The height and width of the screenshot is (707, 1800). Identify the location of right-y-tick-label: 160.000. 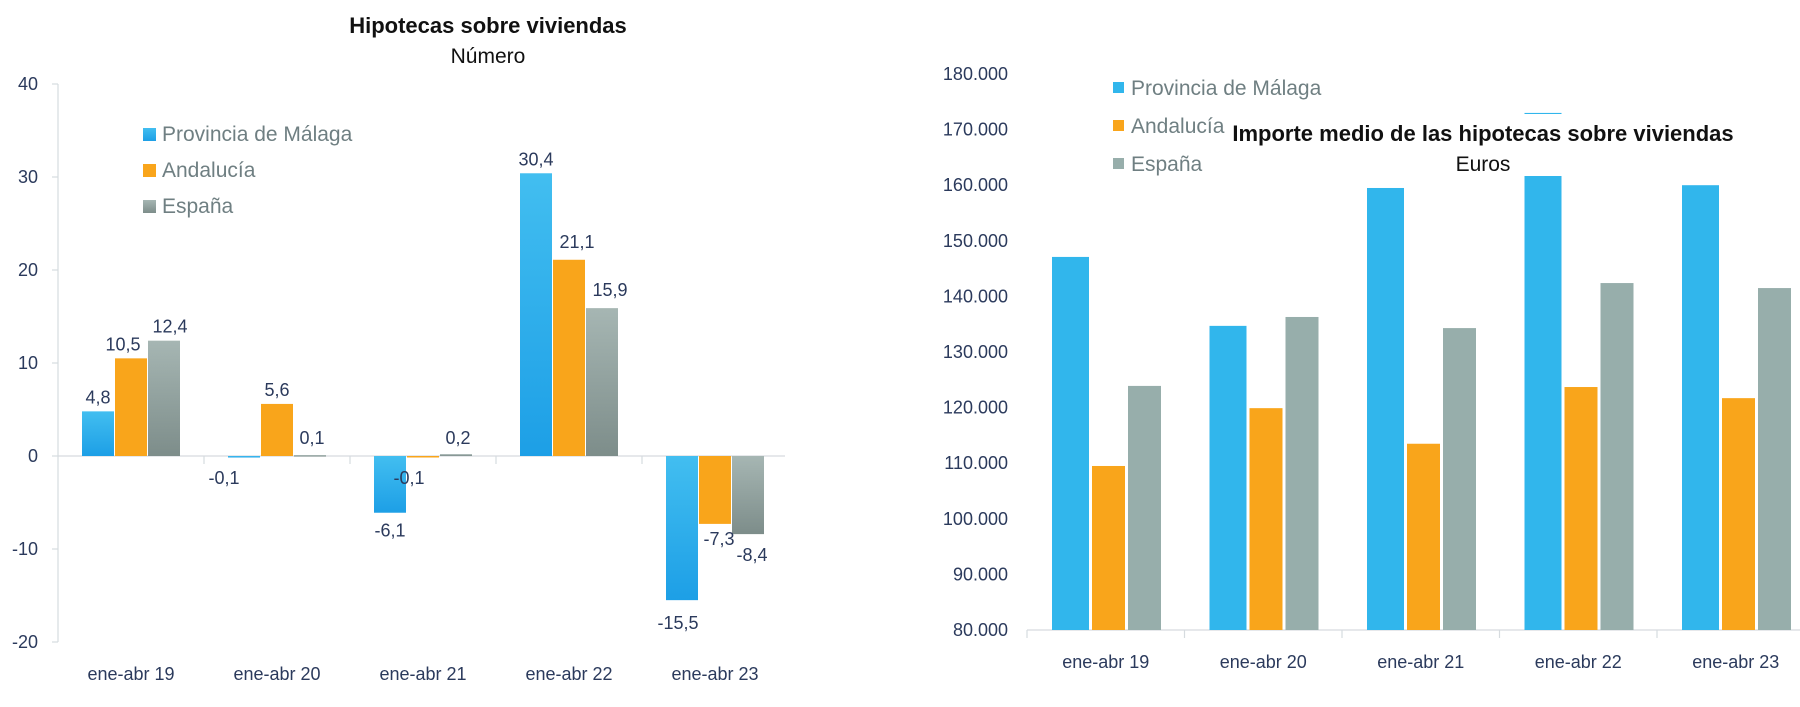
(975, 185).